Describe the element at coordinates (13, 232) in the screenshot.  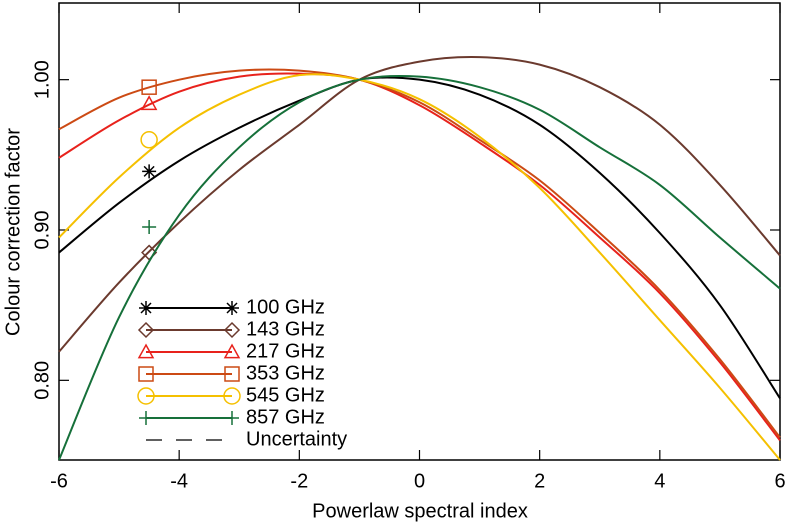
I see `y-axis-label: Colour correction factor` at that location.